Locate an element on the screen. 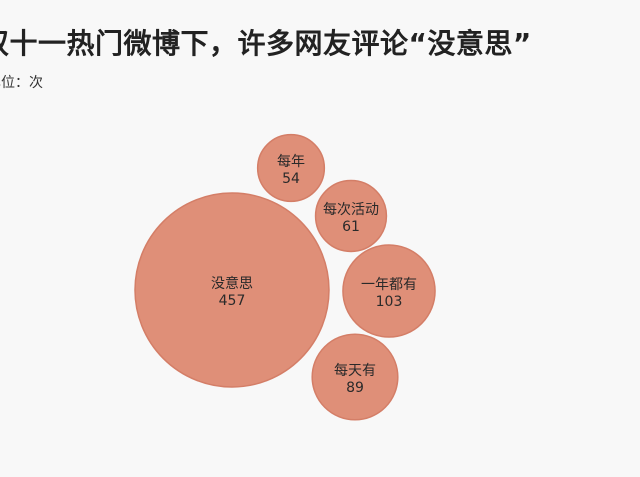 The width and height of the screenshot is (640, 477). bubble-value-label: 103 is located at coordinates (389, 302).